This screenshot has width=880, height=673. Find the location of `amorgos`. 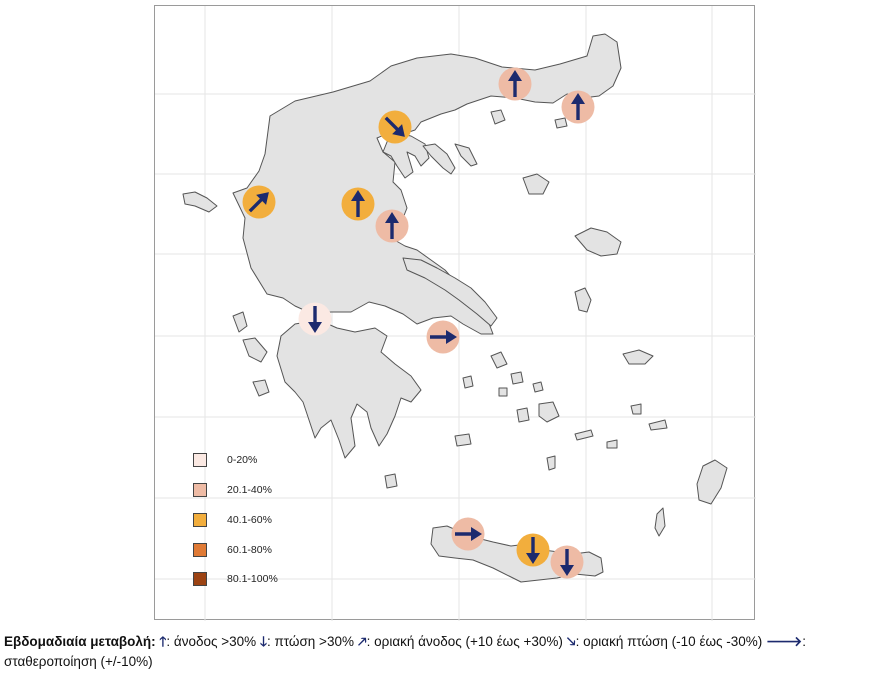

amorgos is located at coordinates (584, 435).